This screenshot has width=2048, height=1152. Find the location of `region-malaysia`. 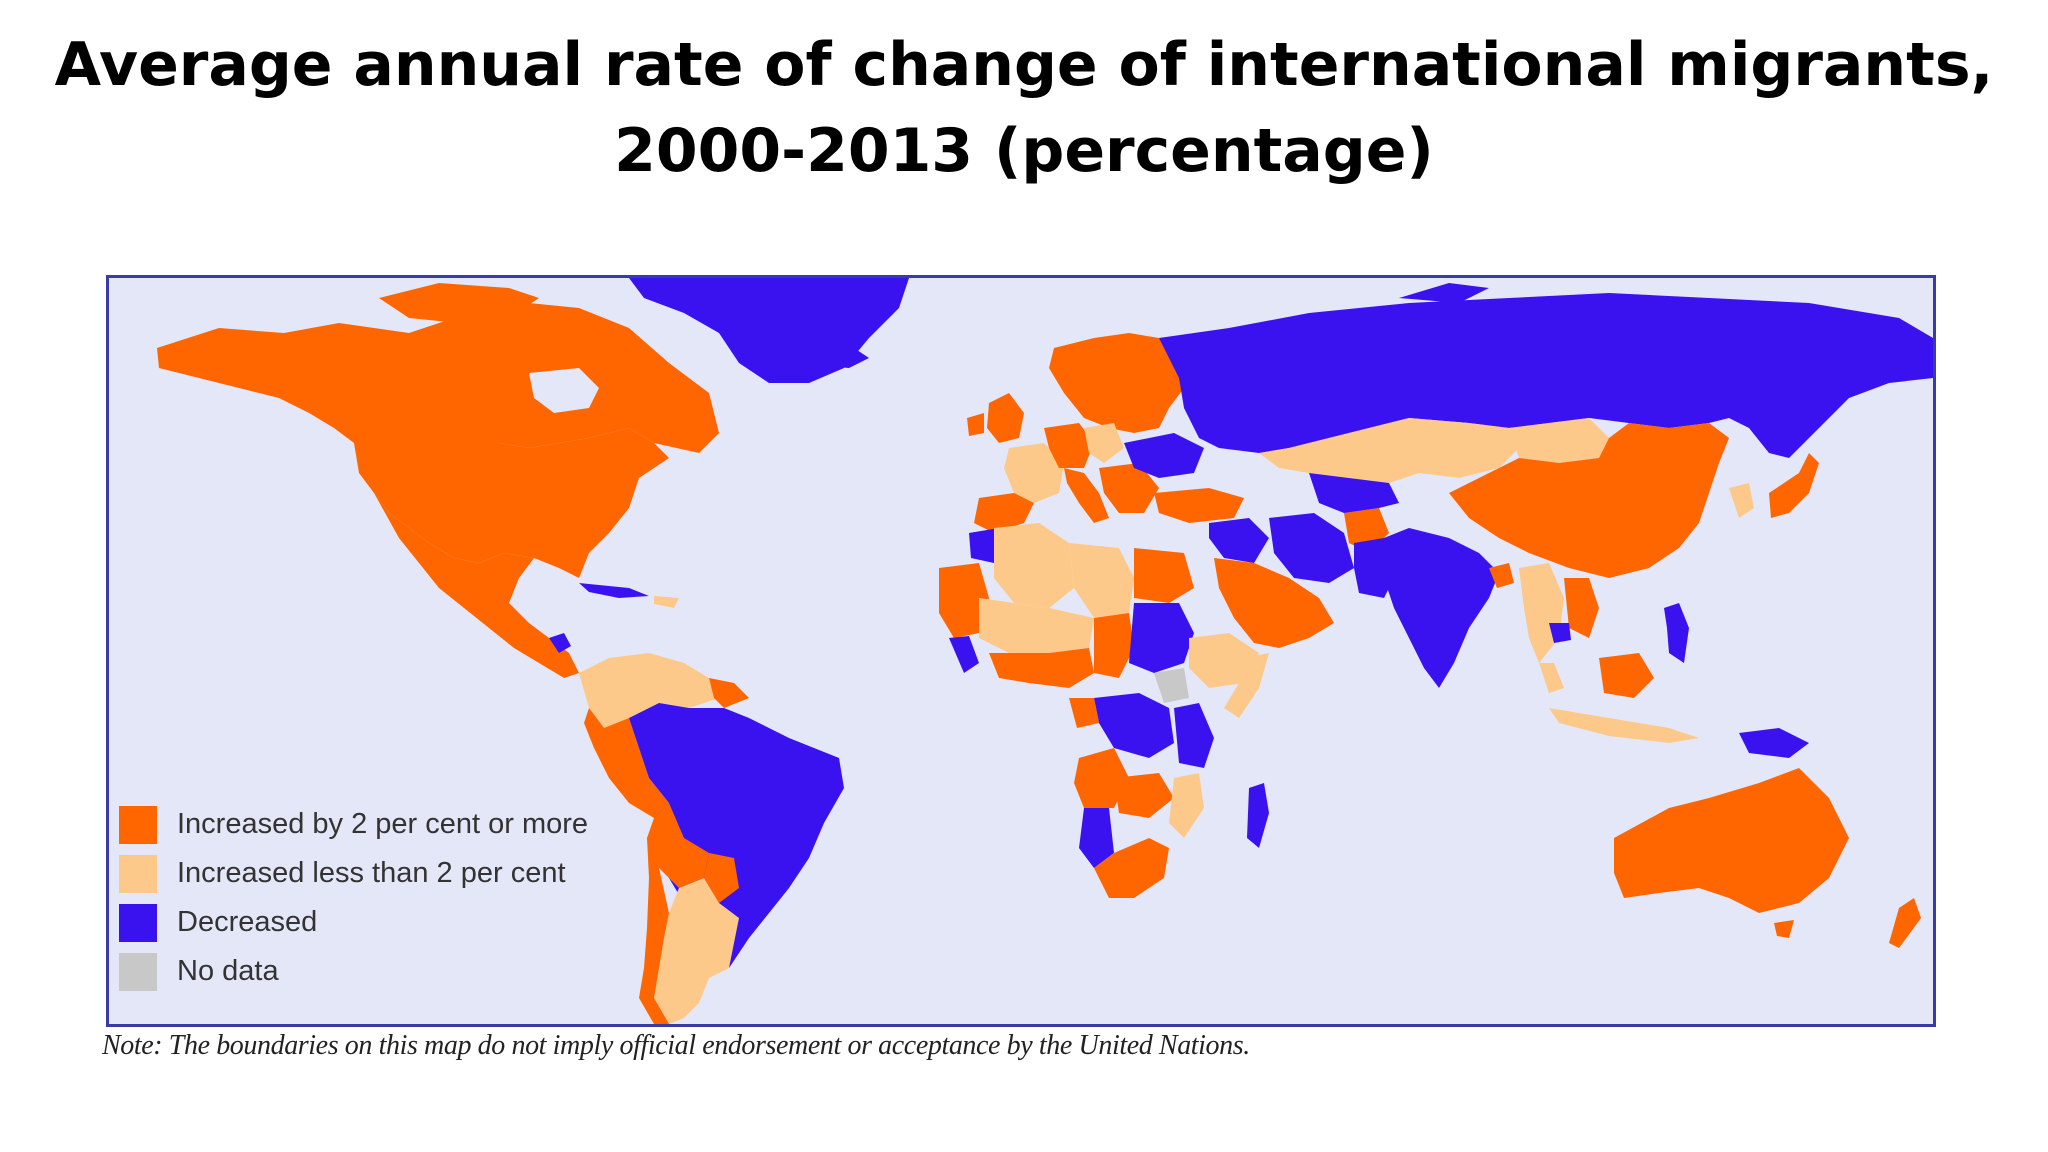

region-malaysia is located at coordinates (1551, 678).